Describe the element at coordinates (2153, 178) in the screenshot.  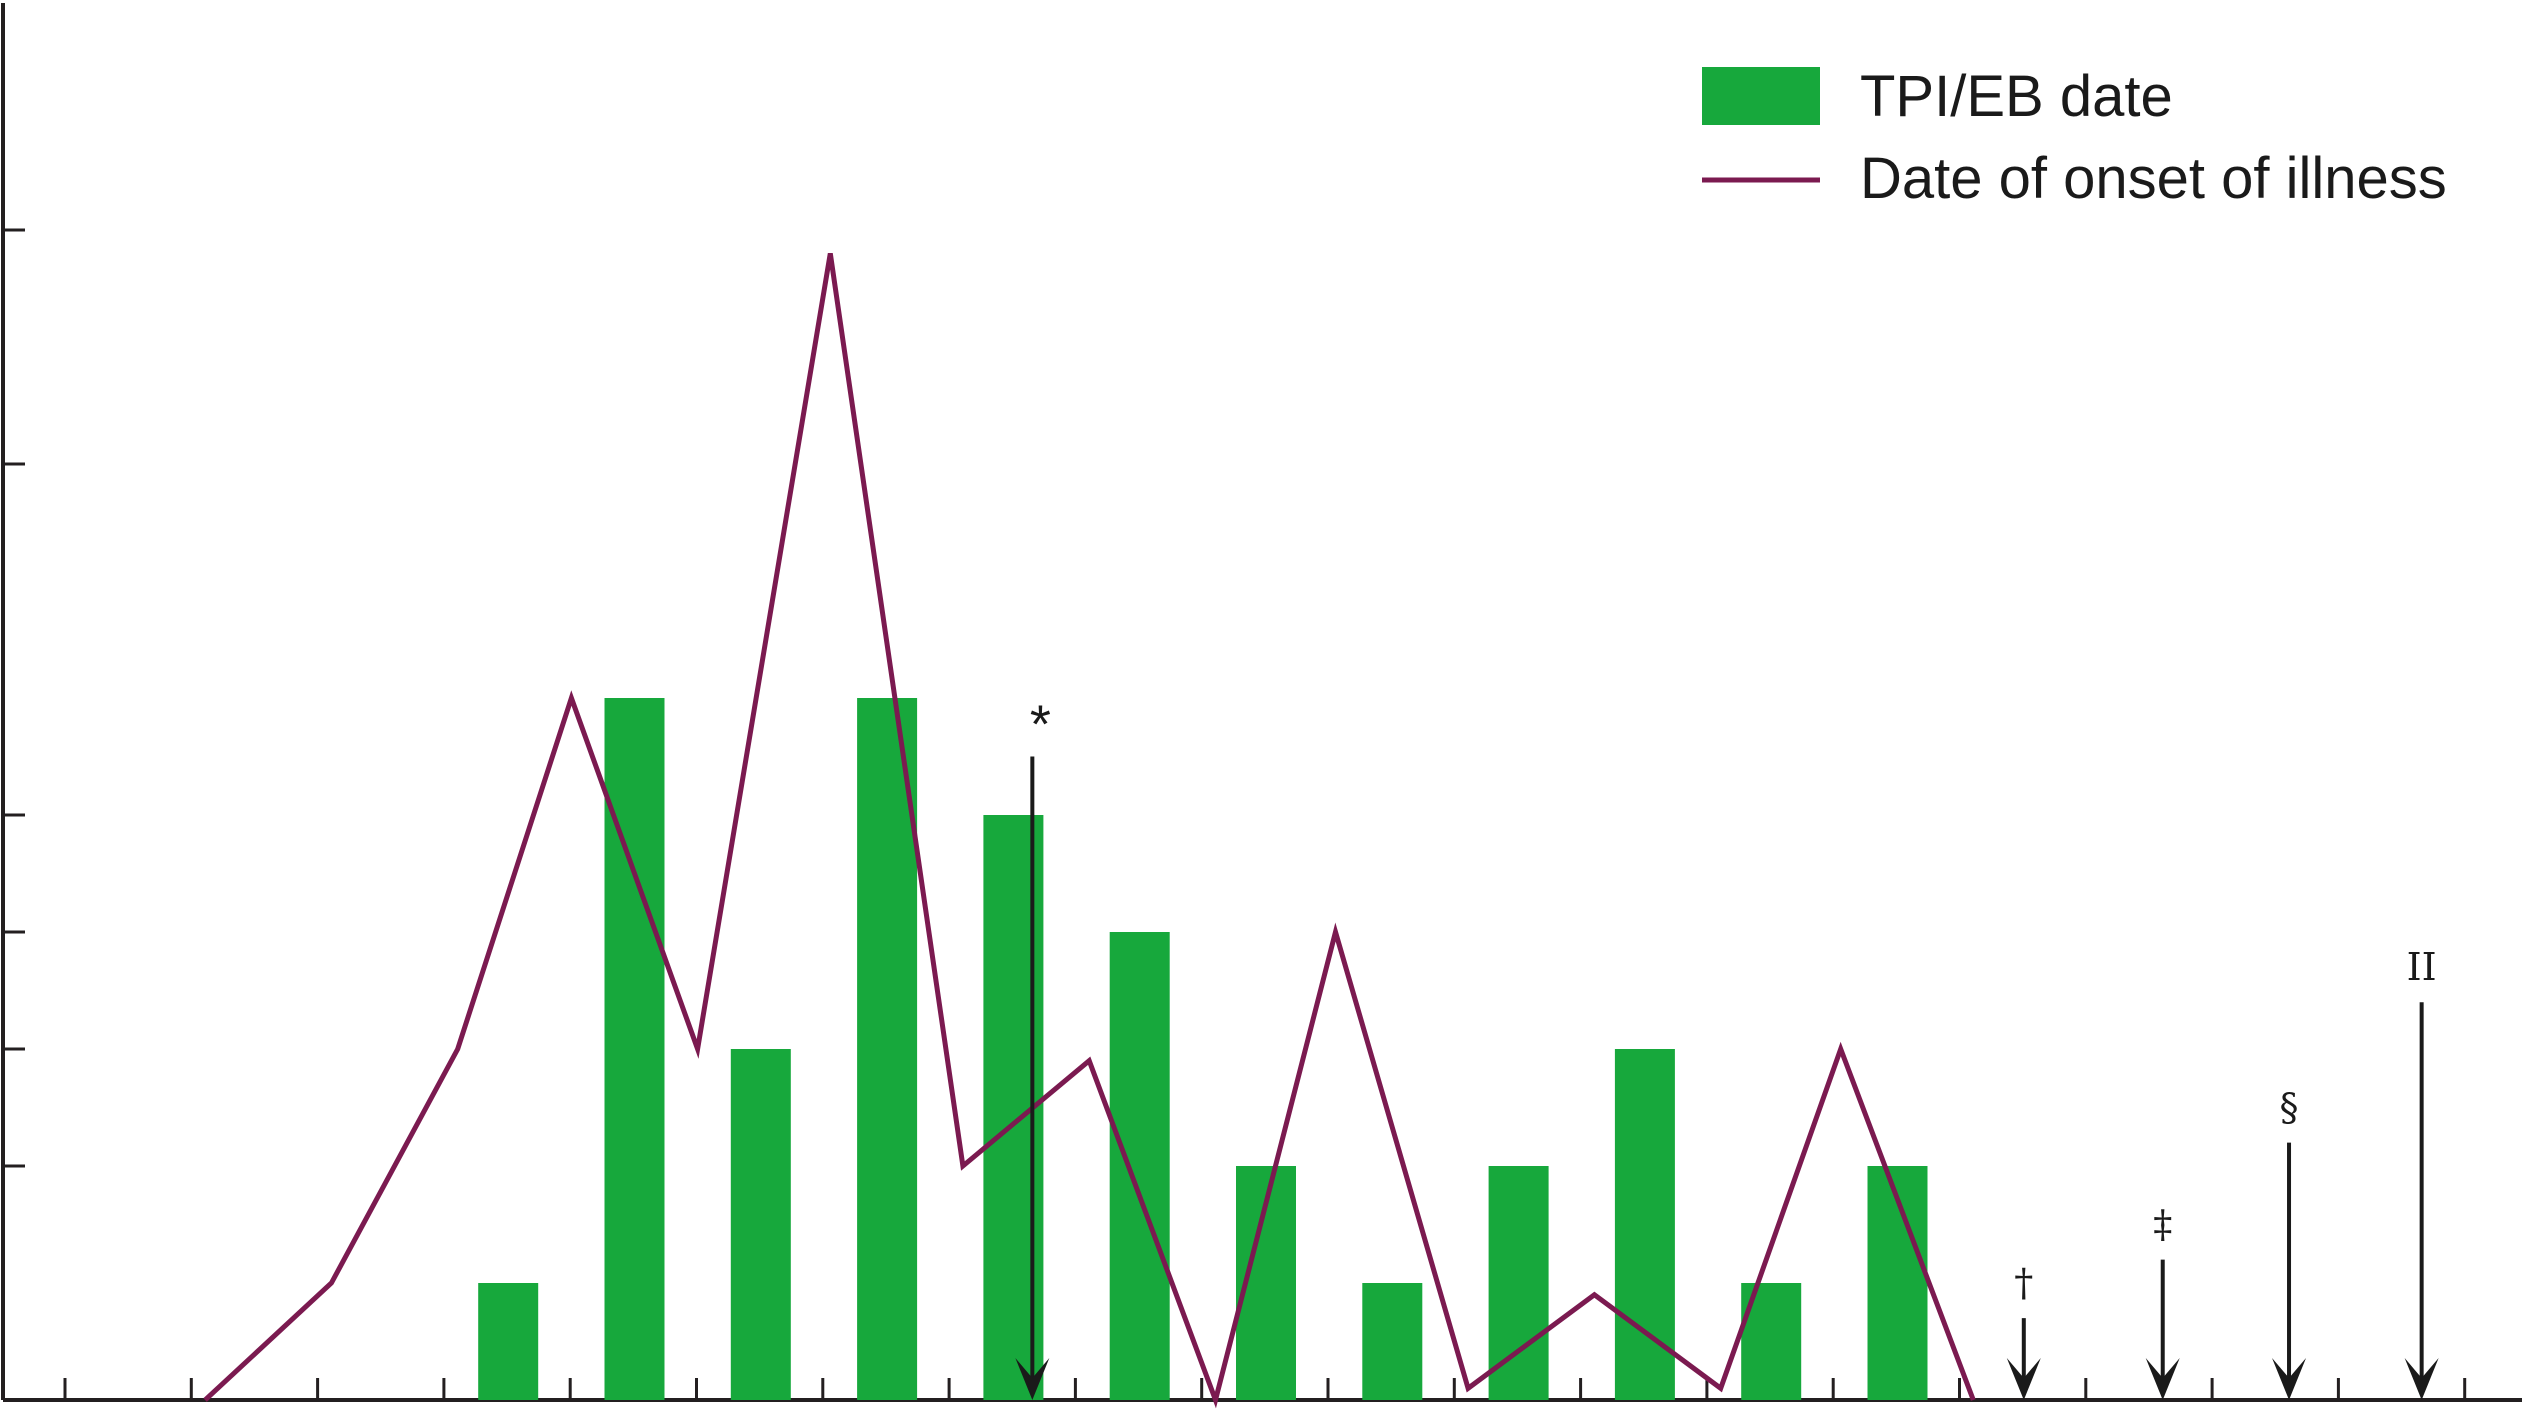
I see `legend-label: Date of onset of illness` at that location.